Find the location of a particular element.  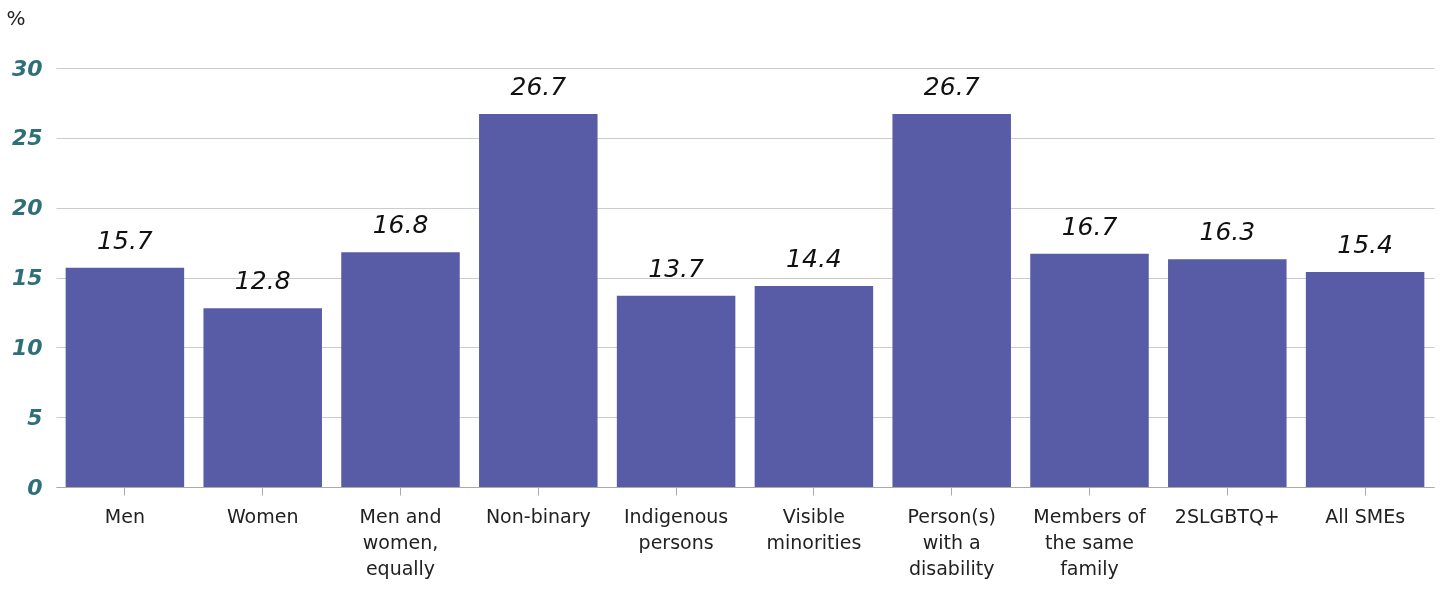

x-tick-label: Members of the same family is located at coordinates (1090, 541).